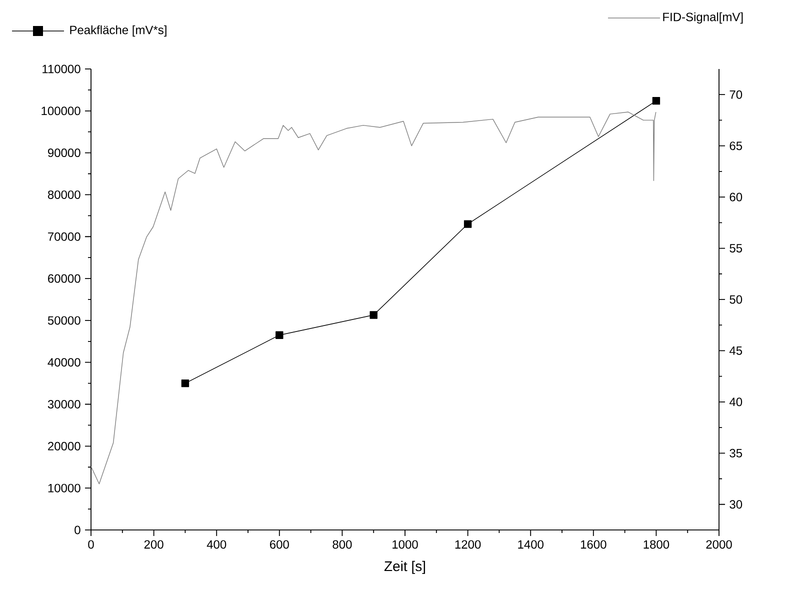 The image size is (806, 604). What do you see at coordinates (61, 69) in the screenshot?
I see `y-tick-label: 110000` at bounding box center [61, 69].